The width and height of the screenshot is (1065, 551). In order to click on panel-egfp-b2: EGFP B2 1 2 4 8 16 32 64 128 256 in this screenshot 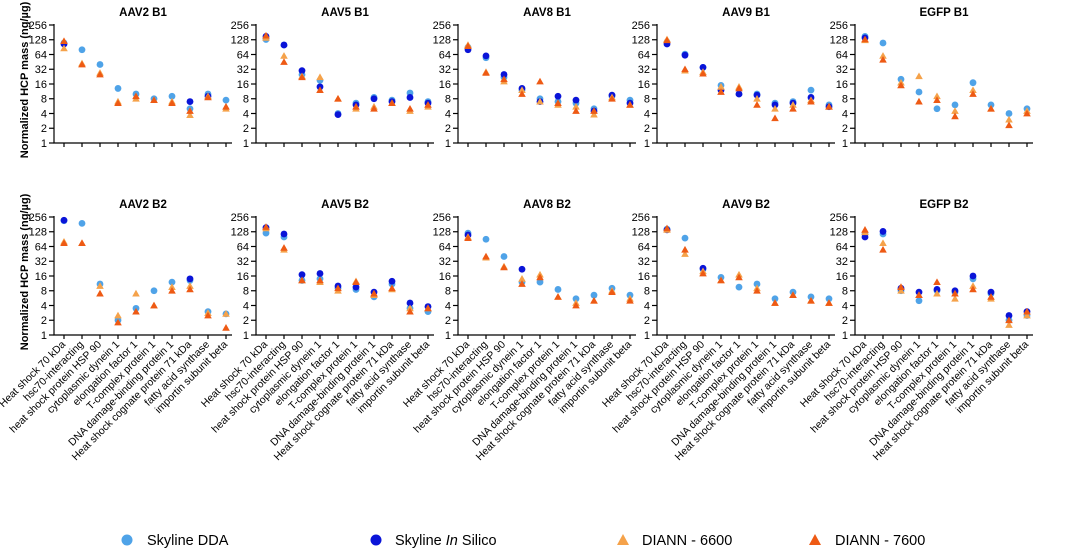, I will do `click(931, 270)`.